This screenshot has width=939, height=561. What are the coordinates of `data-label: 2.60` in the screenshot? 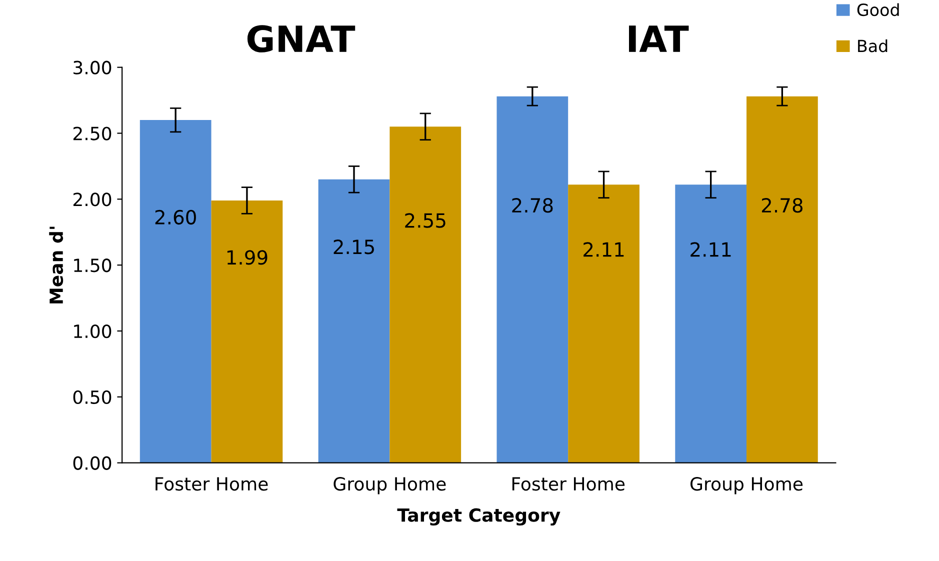 It's located at (175, 217).